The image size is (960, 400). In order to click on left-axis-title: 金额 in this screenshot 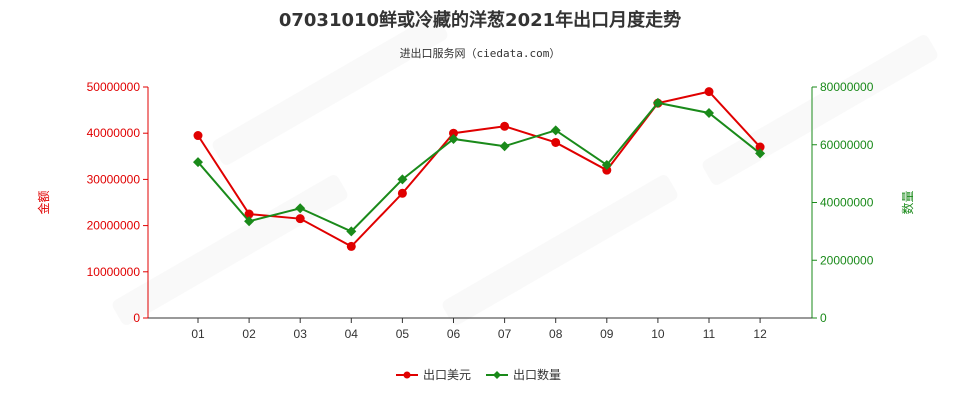, I will do `click(43, 202)`.